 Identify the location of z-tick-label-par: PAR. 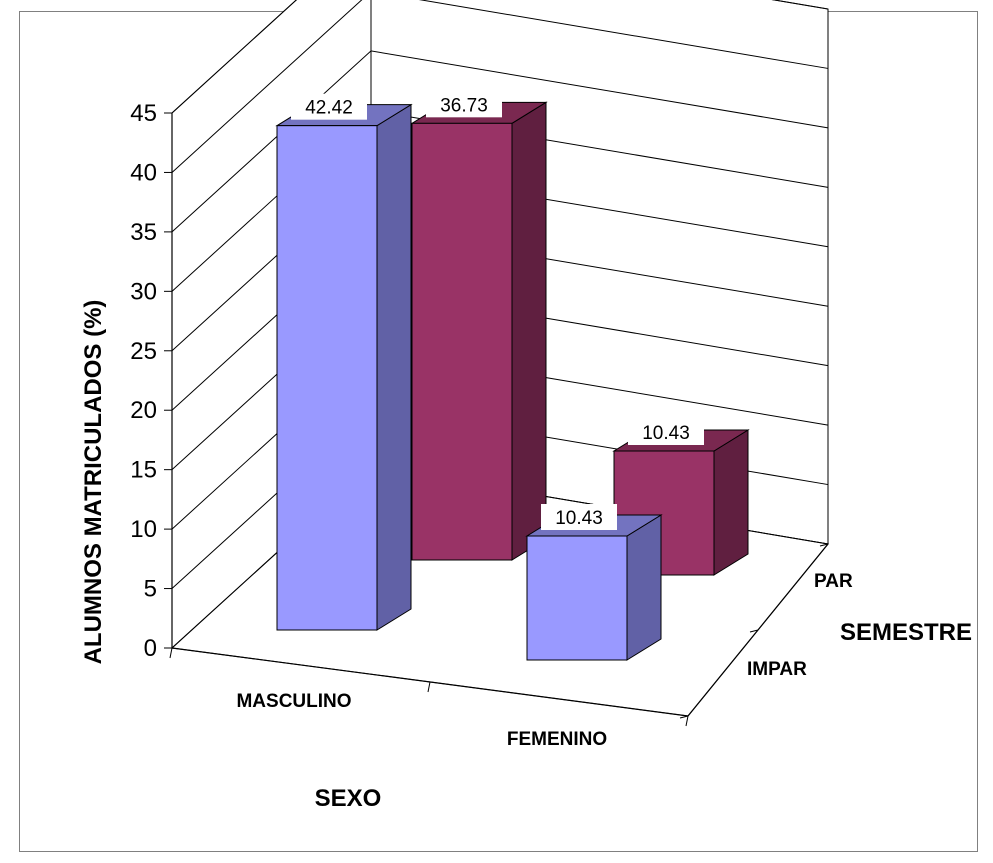
(833, 581).